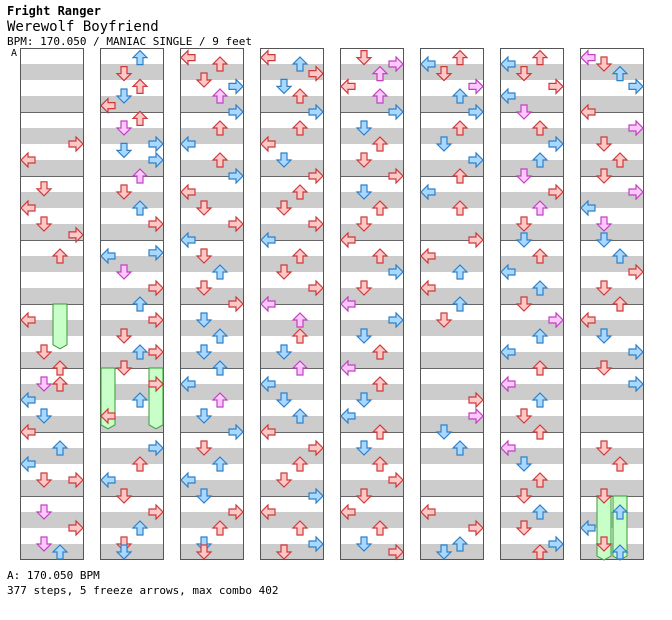 The width and height of the screenshot is (672, 620). I want to click on chart-column-border, so click(132, 304).